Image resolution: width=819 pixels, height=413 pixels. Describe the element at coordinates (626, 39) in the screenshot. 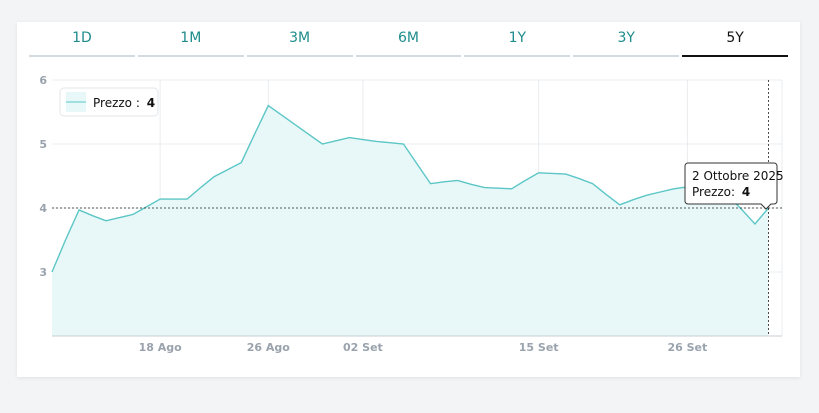

I see `tab-3y: 3Y` at that location.